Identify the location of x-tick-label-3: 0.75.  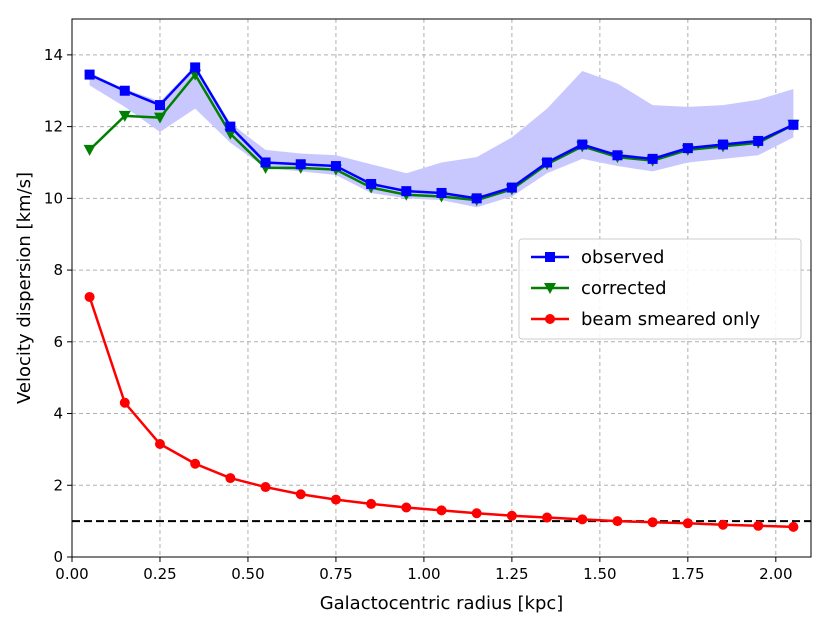
(335, 574).